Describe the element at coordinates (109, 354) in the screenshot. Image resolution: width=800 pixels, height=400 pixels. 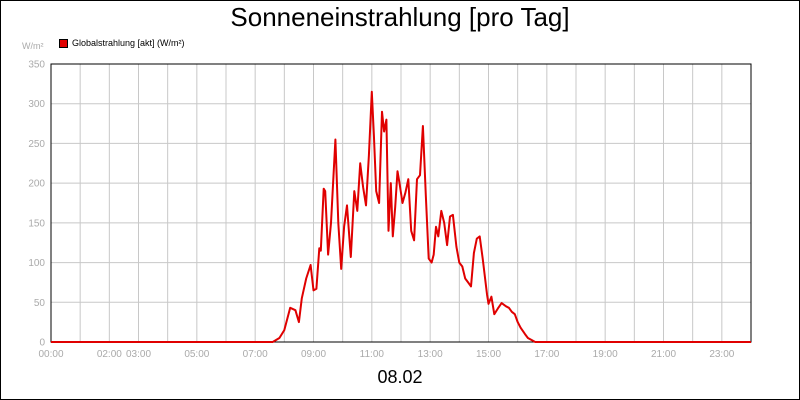
I see `x-tick-label: 02:00` at that location.